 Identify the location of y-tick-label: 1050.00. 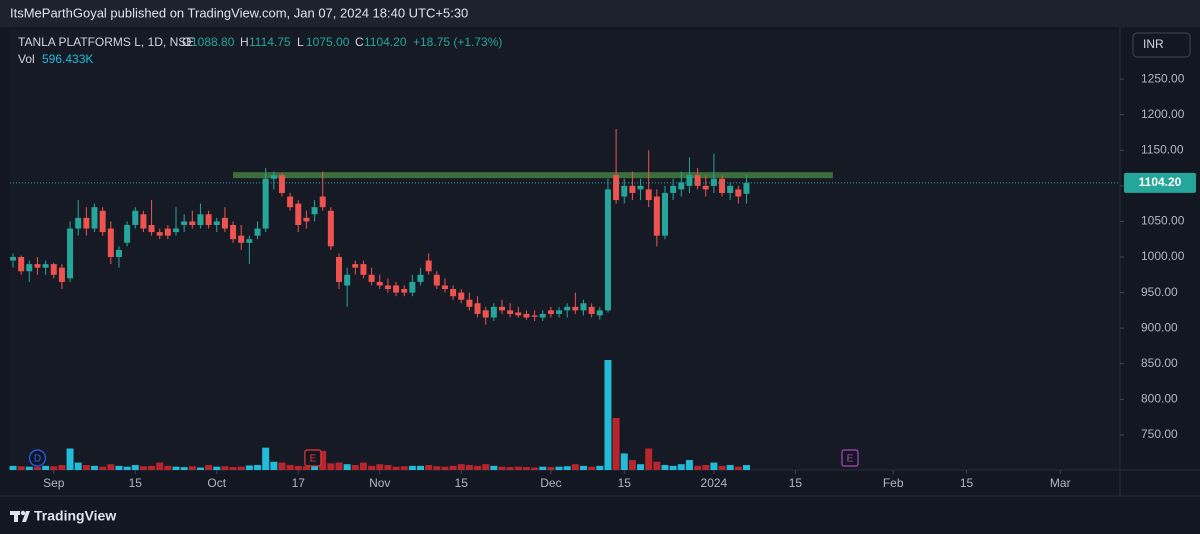
(1163, 221).